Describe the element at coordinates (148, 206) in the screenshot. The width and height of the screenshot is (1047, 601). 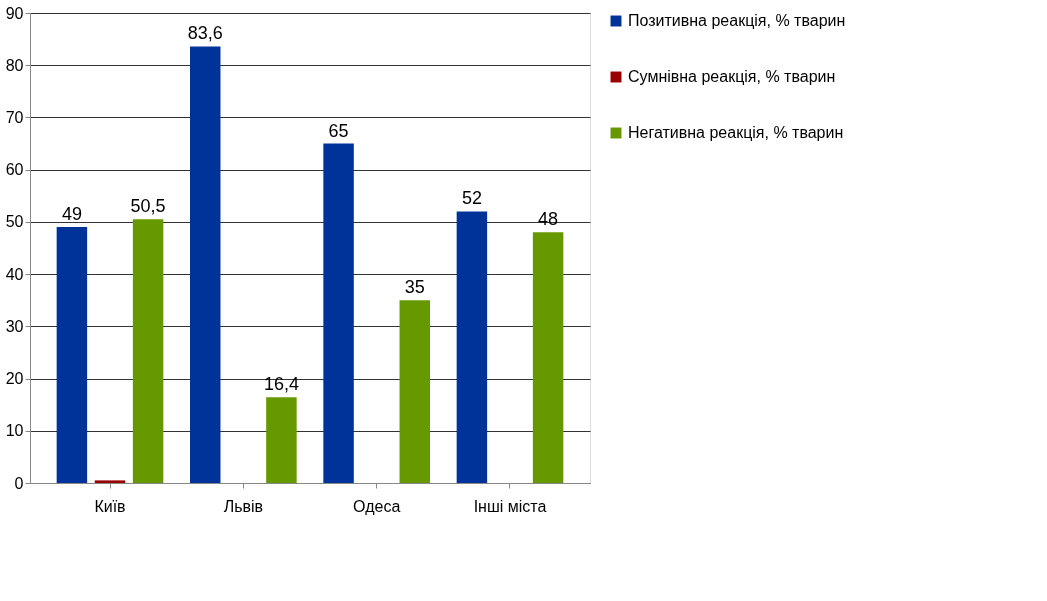
I see `data-label: 50,5` at that location.